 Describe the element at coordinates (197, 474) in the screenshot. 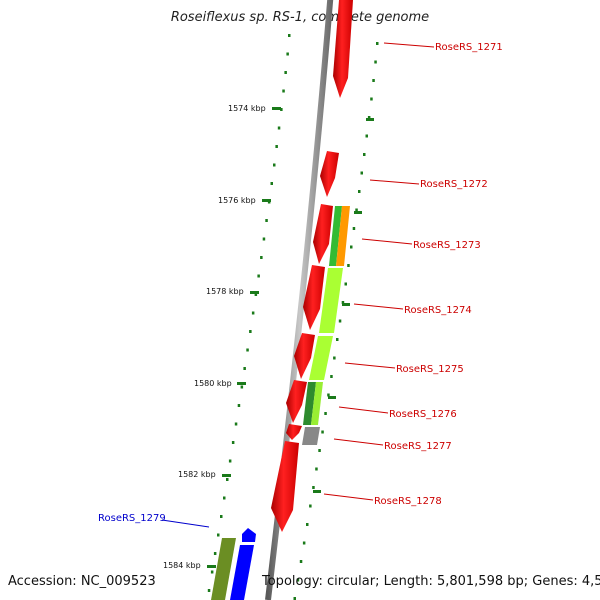

I see `ruler-label: 1582 kbp` at that location.